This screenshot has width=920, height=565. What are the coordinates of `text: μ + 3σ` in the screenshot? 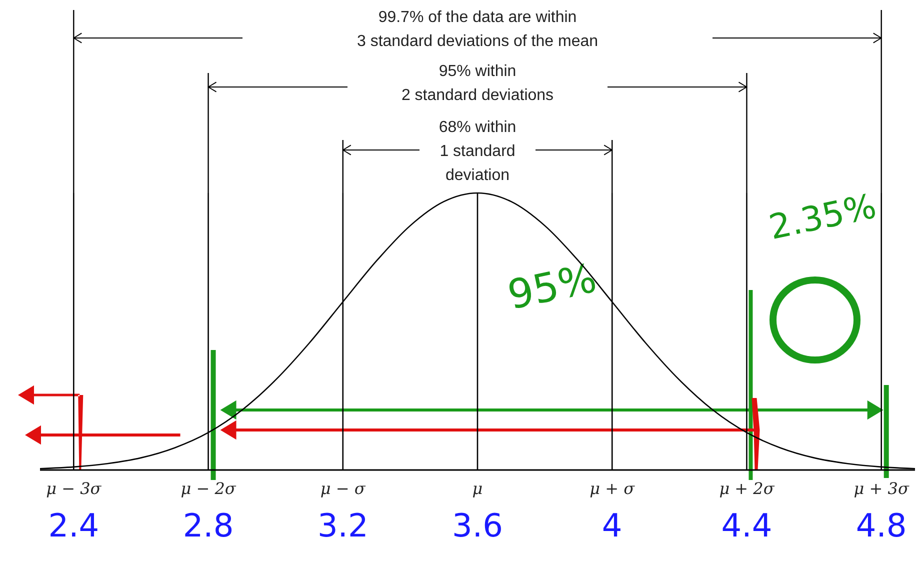 It's located at (882, 488).